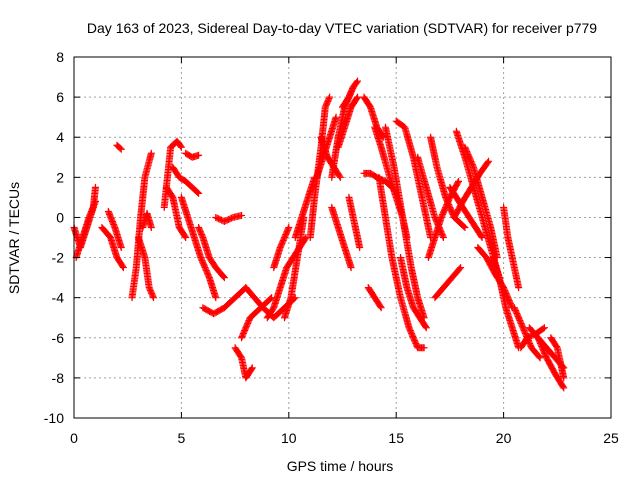 This screenshot has width=640, height=480. Describe the element at coordinates (348, 122) in the screenshot. I see `series-s28` at that location.